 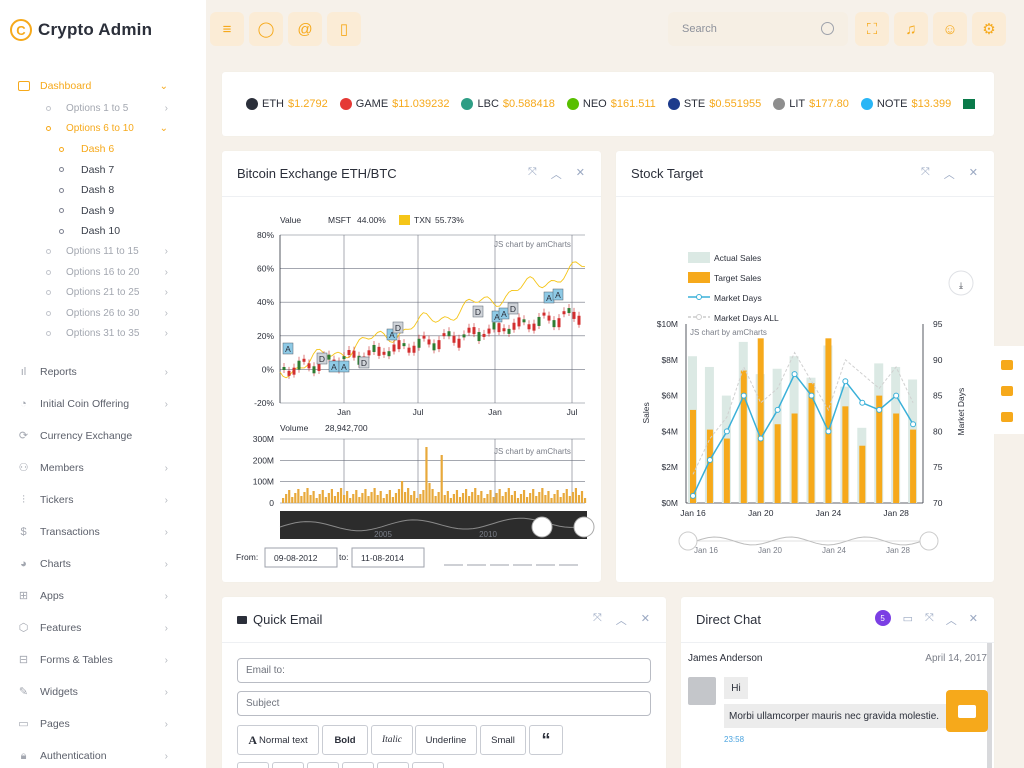 I want to click on settings-button: ⚙, so click(x=989, y=29).